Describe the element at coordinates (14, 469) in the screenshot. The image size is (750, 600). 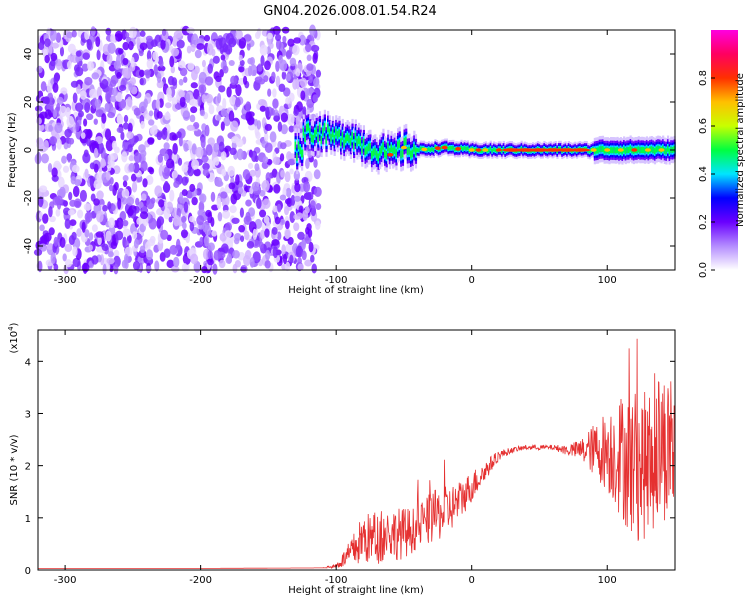
I see `snr-y-axis-label: SNR (10 * v/v)` at that location.